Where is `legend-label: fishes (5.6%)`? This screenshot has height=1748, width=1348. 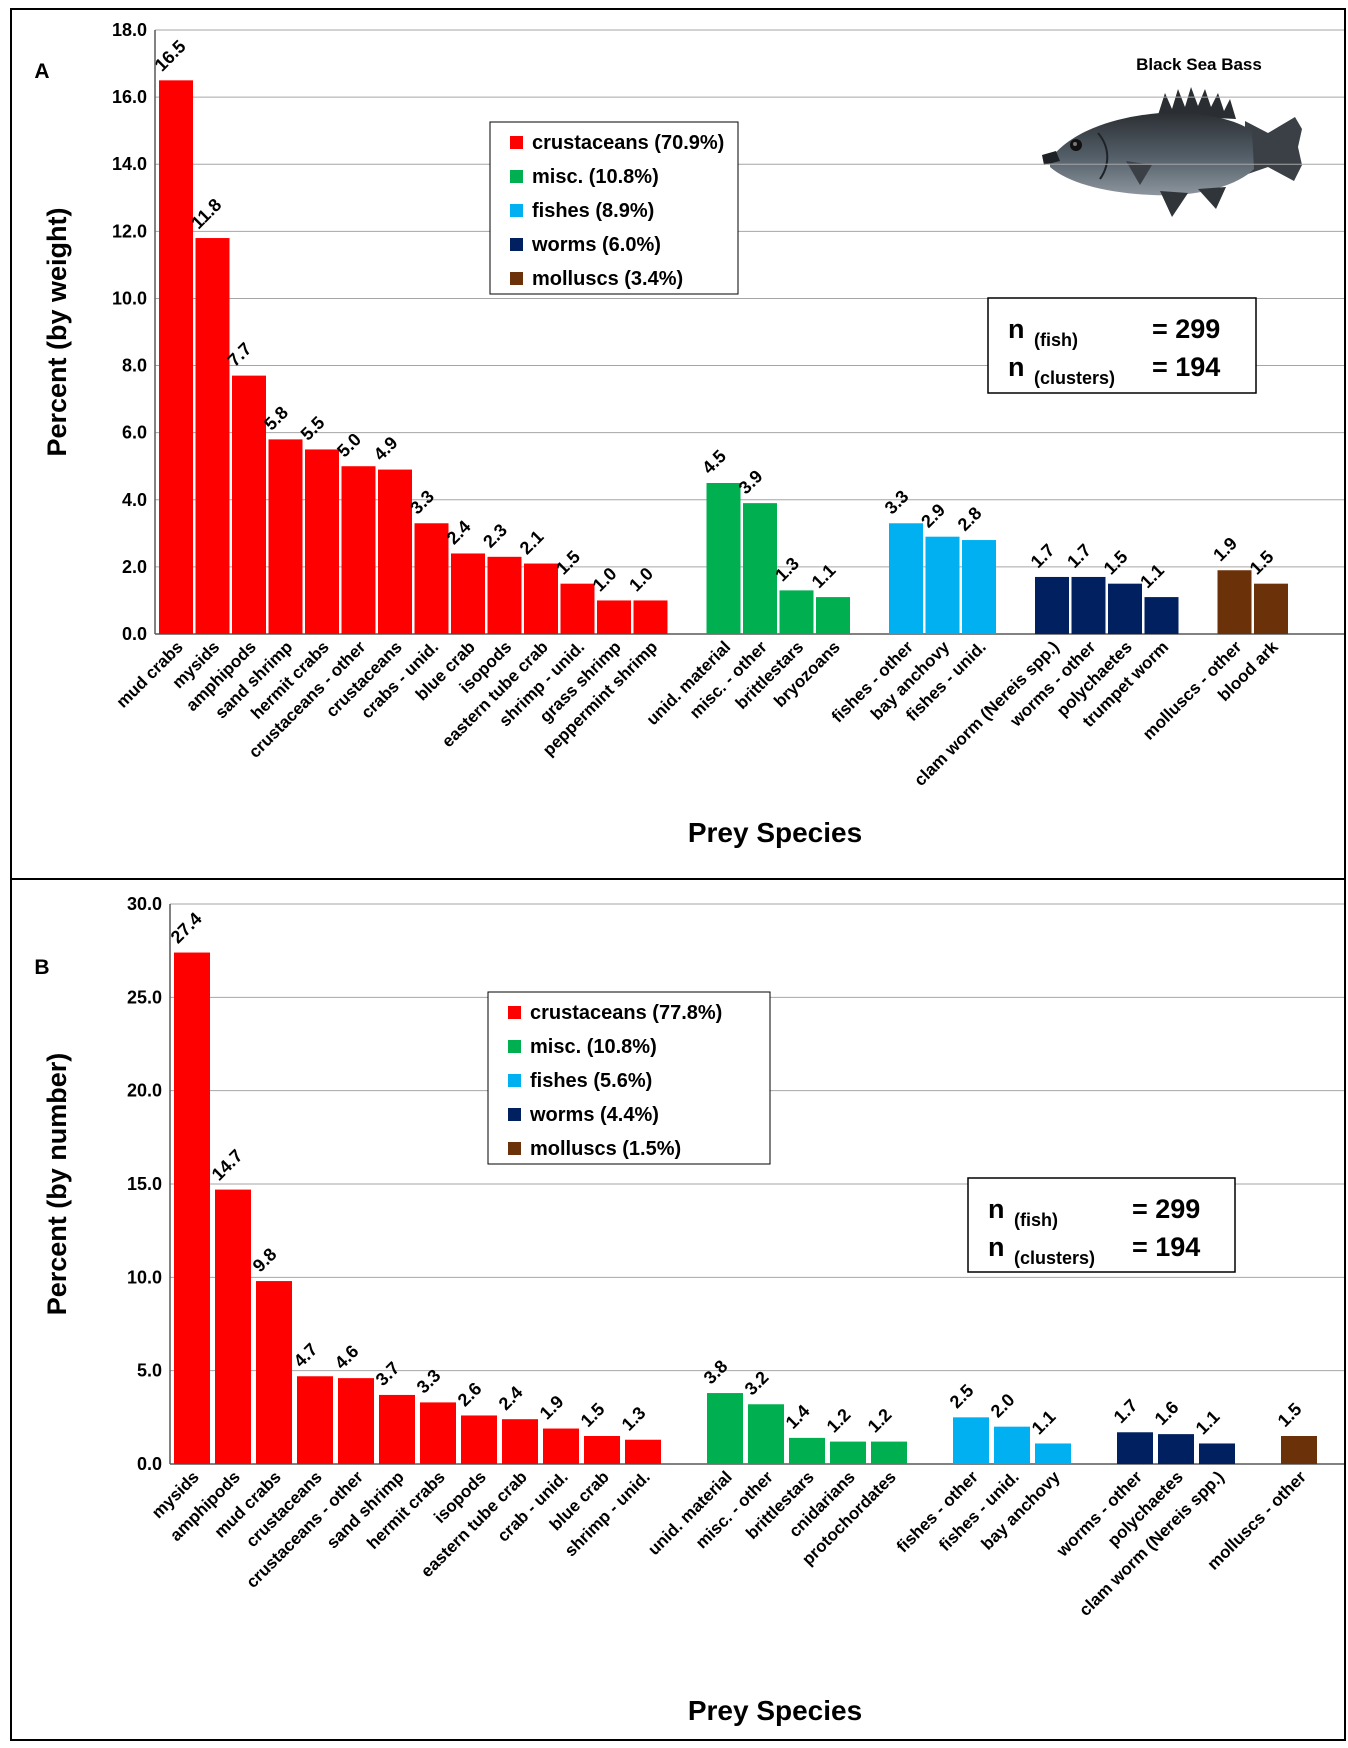
legend-label: fishes (5.6%) is located at coordinates (591, 1081).